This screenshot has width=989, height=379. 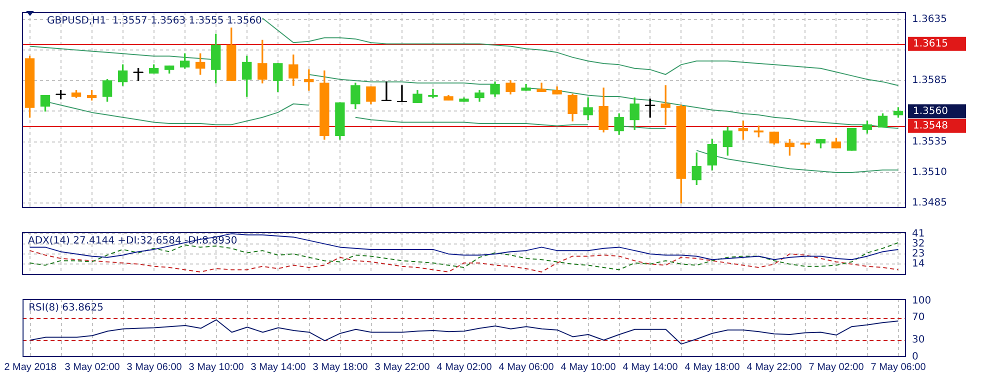 What do you see at coordinates (898, 367) in the screenshot?
I see `x-tick-label: 7 May 06:00` at bounding box center [898, 367].